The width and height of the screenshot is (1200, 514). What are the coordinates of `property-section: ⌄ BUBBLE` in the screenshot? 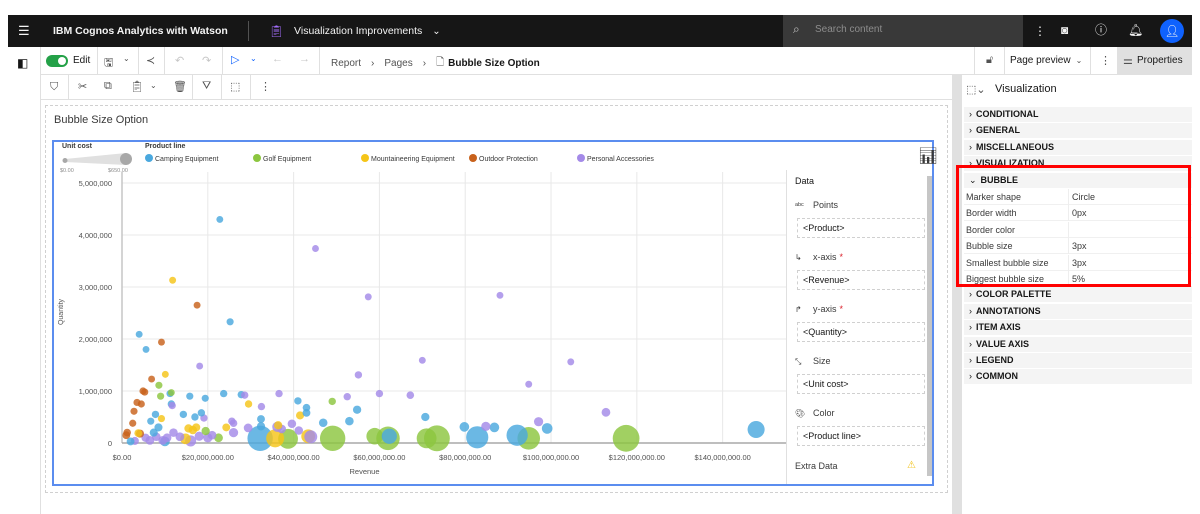 It's located at (1078, 180).